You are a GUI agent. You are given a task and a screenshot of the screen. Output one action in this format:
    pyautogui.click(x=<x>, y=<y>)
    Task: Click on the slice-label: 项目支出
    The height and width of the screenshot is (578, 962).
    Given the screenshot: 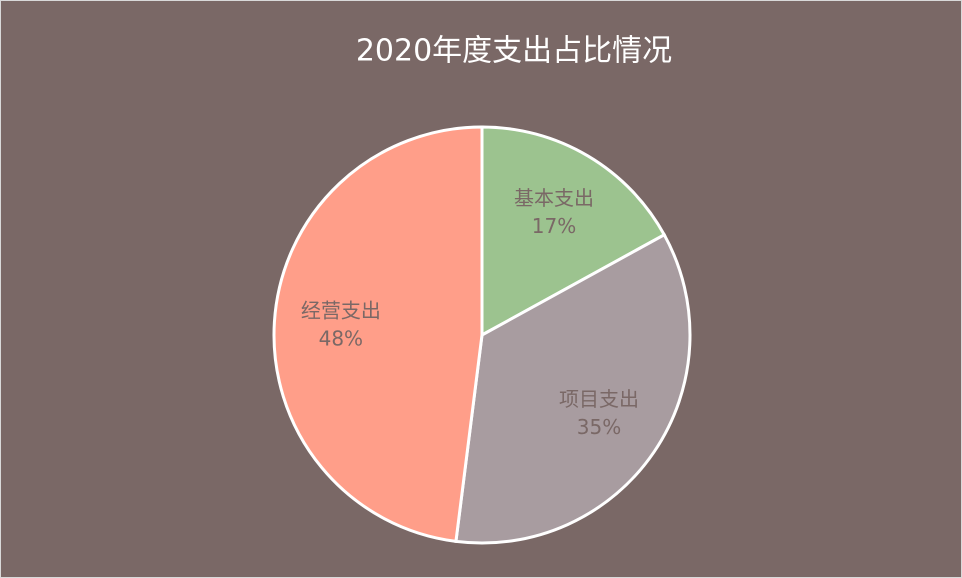 What is the action you would take?
    pyautogui.click(x=599, y=399)
    